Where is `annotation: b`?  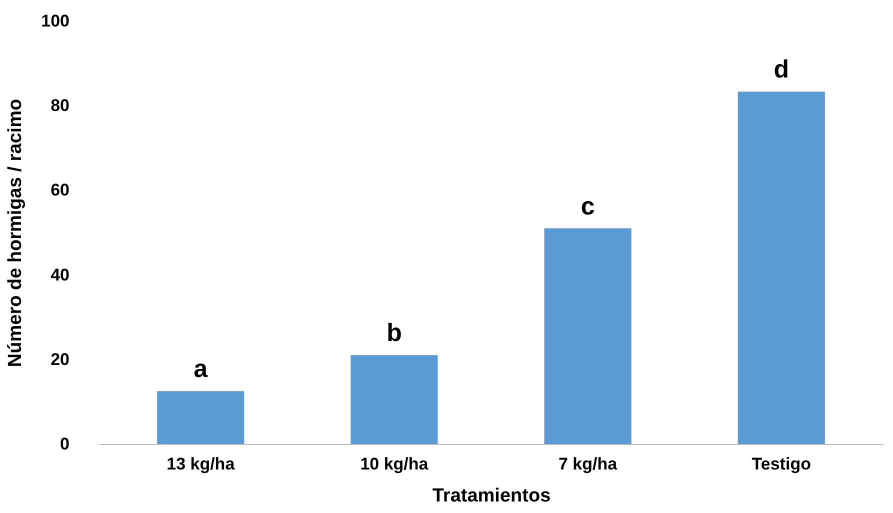 annotation: b is located at coordinates (394, 333).